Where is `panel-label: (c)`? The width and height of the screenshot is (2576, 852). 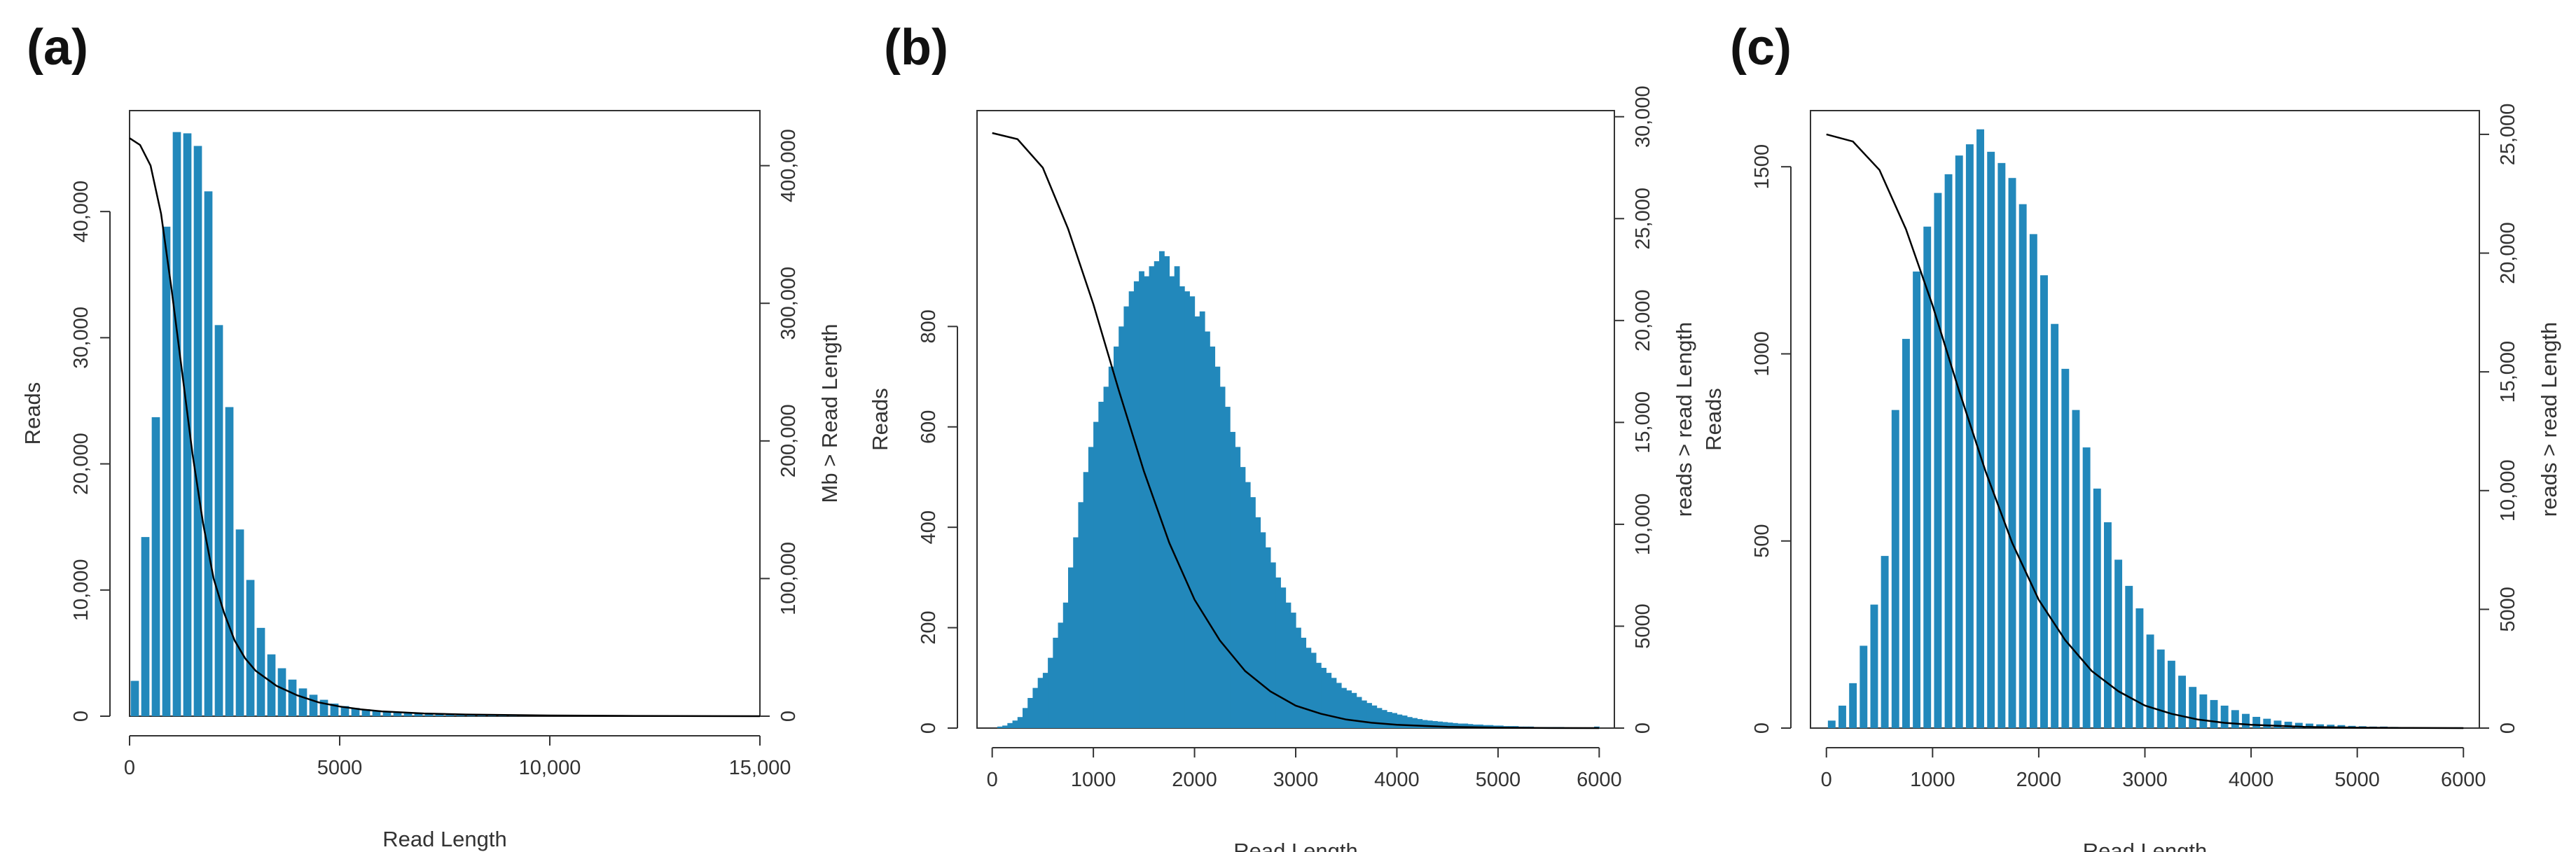
panel-label: (c) is located at coordinates (1761, 48).